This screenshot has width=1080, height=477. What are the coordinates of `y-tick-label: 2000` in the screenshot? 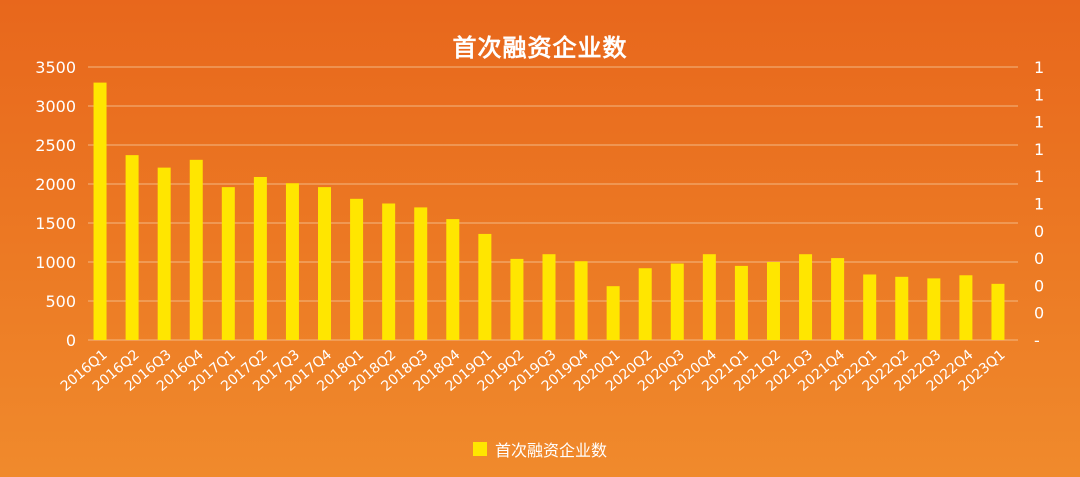 It's located at (55, 184).